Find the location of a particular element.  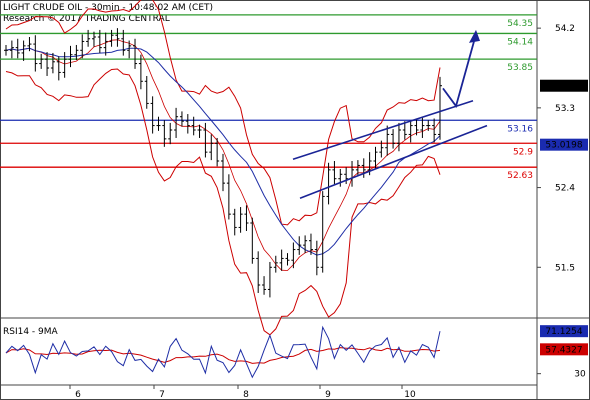

value-tags: 53.55 53.0198 is located at coordinates (564, 115).